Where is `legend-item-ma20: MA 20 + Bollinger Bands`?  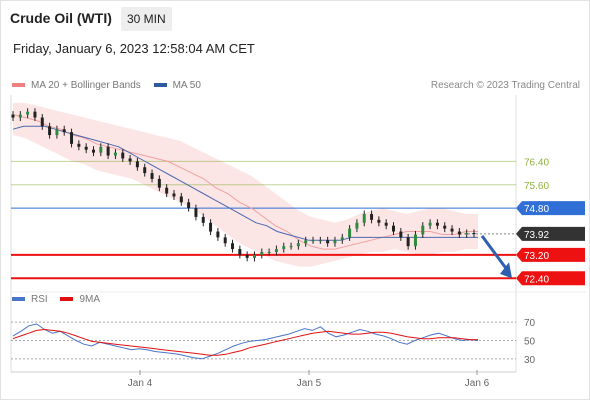 legend-item-ma20: MA 20 + Bollinger Bands is located at coordinates (76, 85).